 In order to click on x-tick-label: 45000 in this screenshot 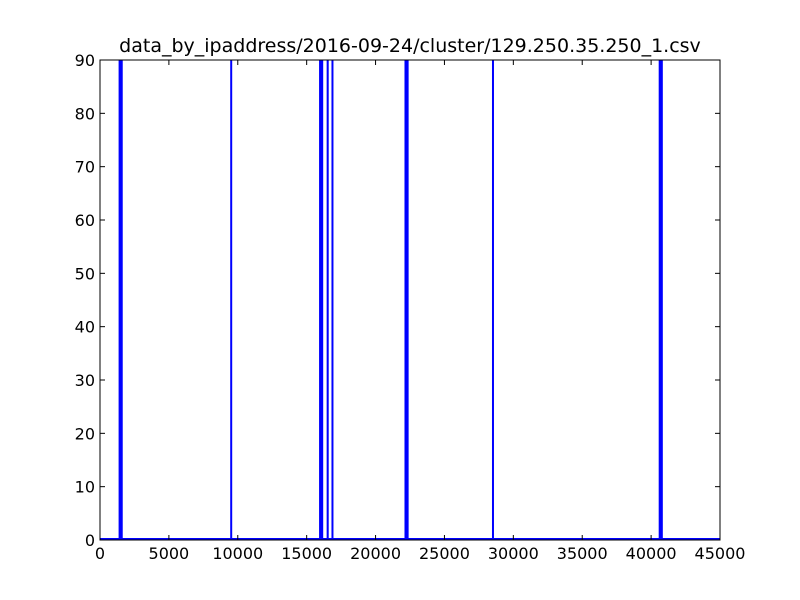, I will do `click(720, 553)`.